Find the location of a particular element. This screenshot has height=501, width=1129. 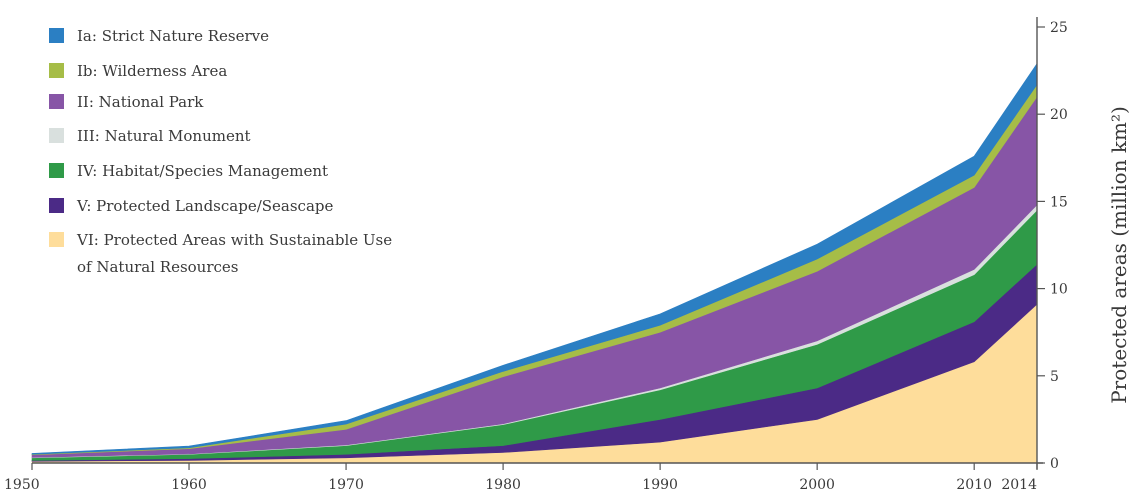

legend-item-v: V: Protected Landscape/Seascape is located at coordinates (191, 206).